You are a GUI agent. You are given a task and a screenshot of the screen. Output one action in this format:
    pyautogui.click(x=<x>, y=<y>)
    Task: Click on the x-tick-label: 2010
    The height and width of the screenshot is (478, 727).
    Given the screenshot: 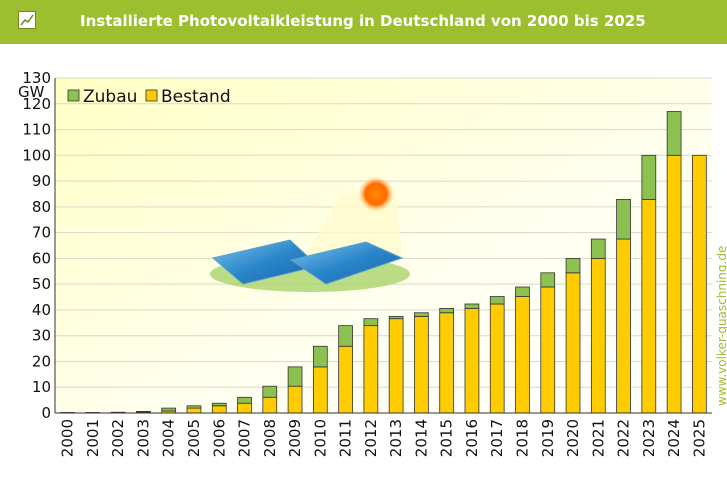 What is the action you would take?
    pyautogui.click(x=320, y=438)
    